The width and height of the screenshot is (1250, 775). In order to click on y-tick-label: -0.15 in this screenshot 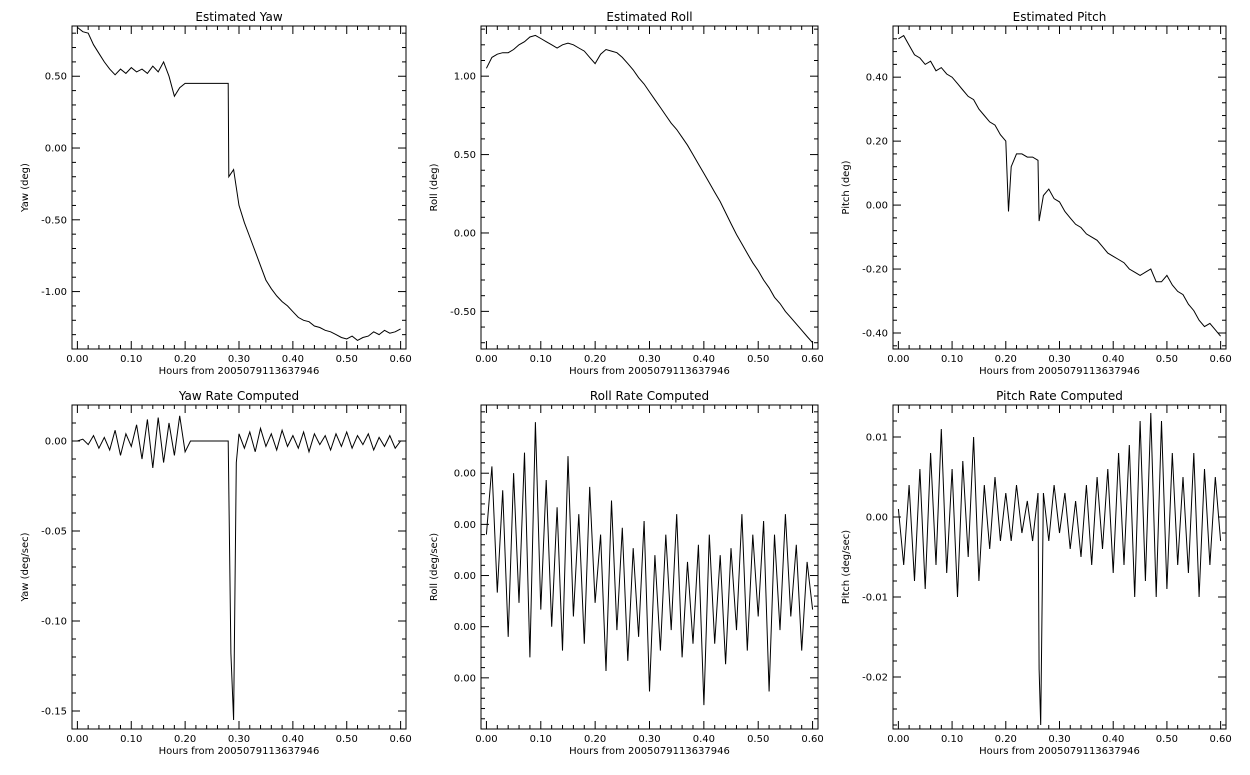, I will do `click(54, 712)`.